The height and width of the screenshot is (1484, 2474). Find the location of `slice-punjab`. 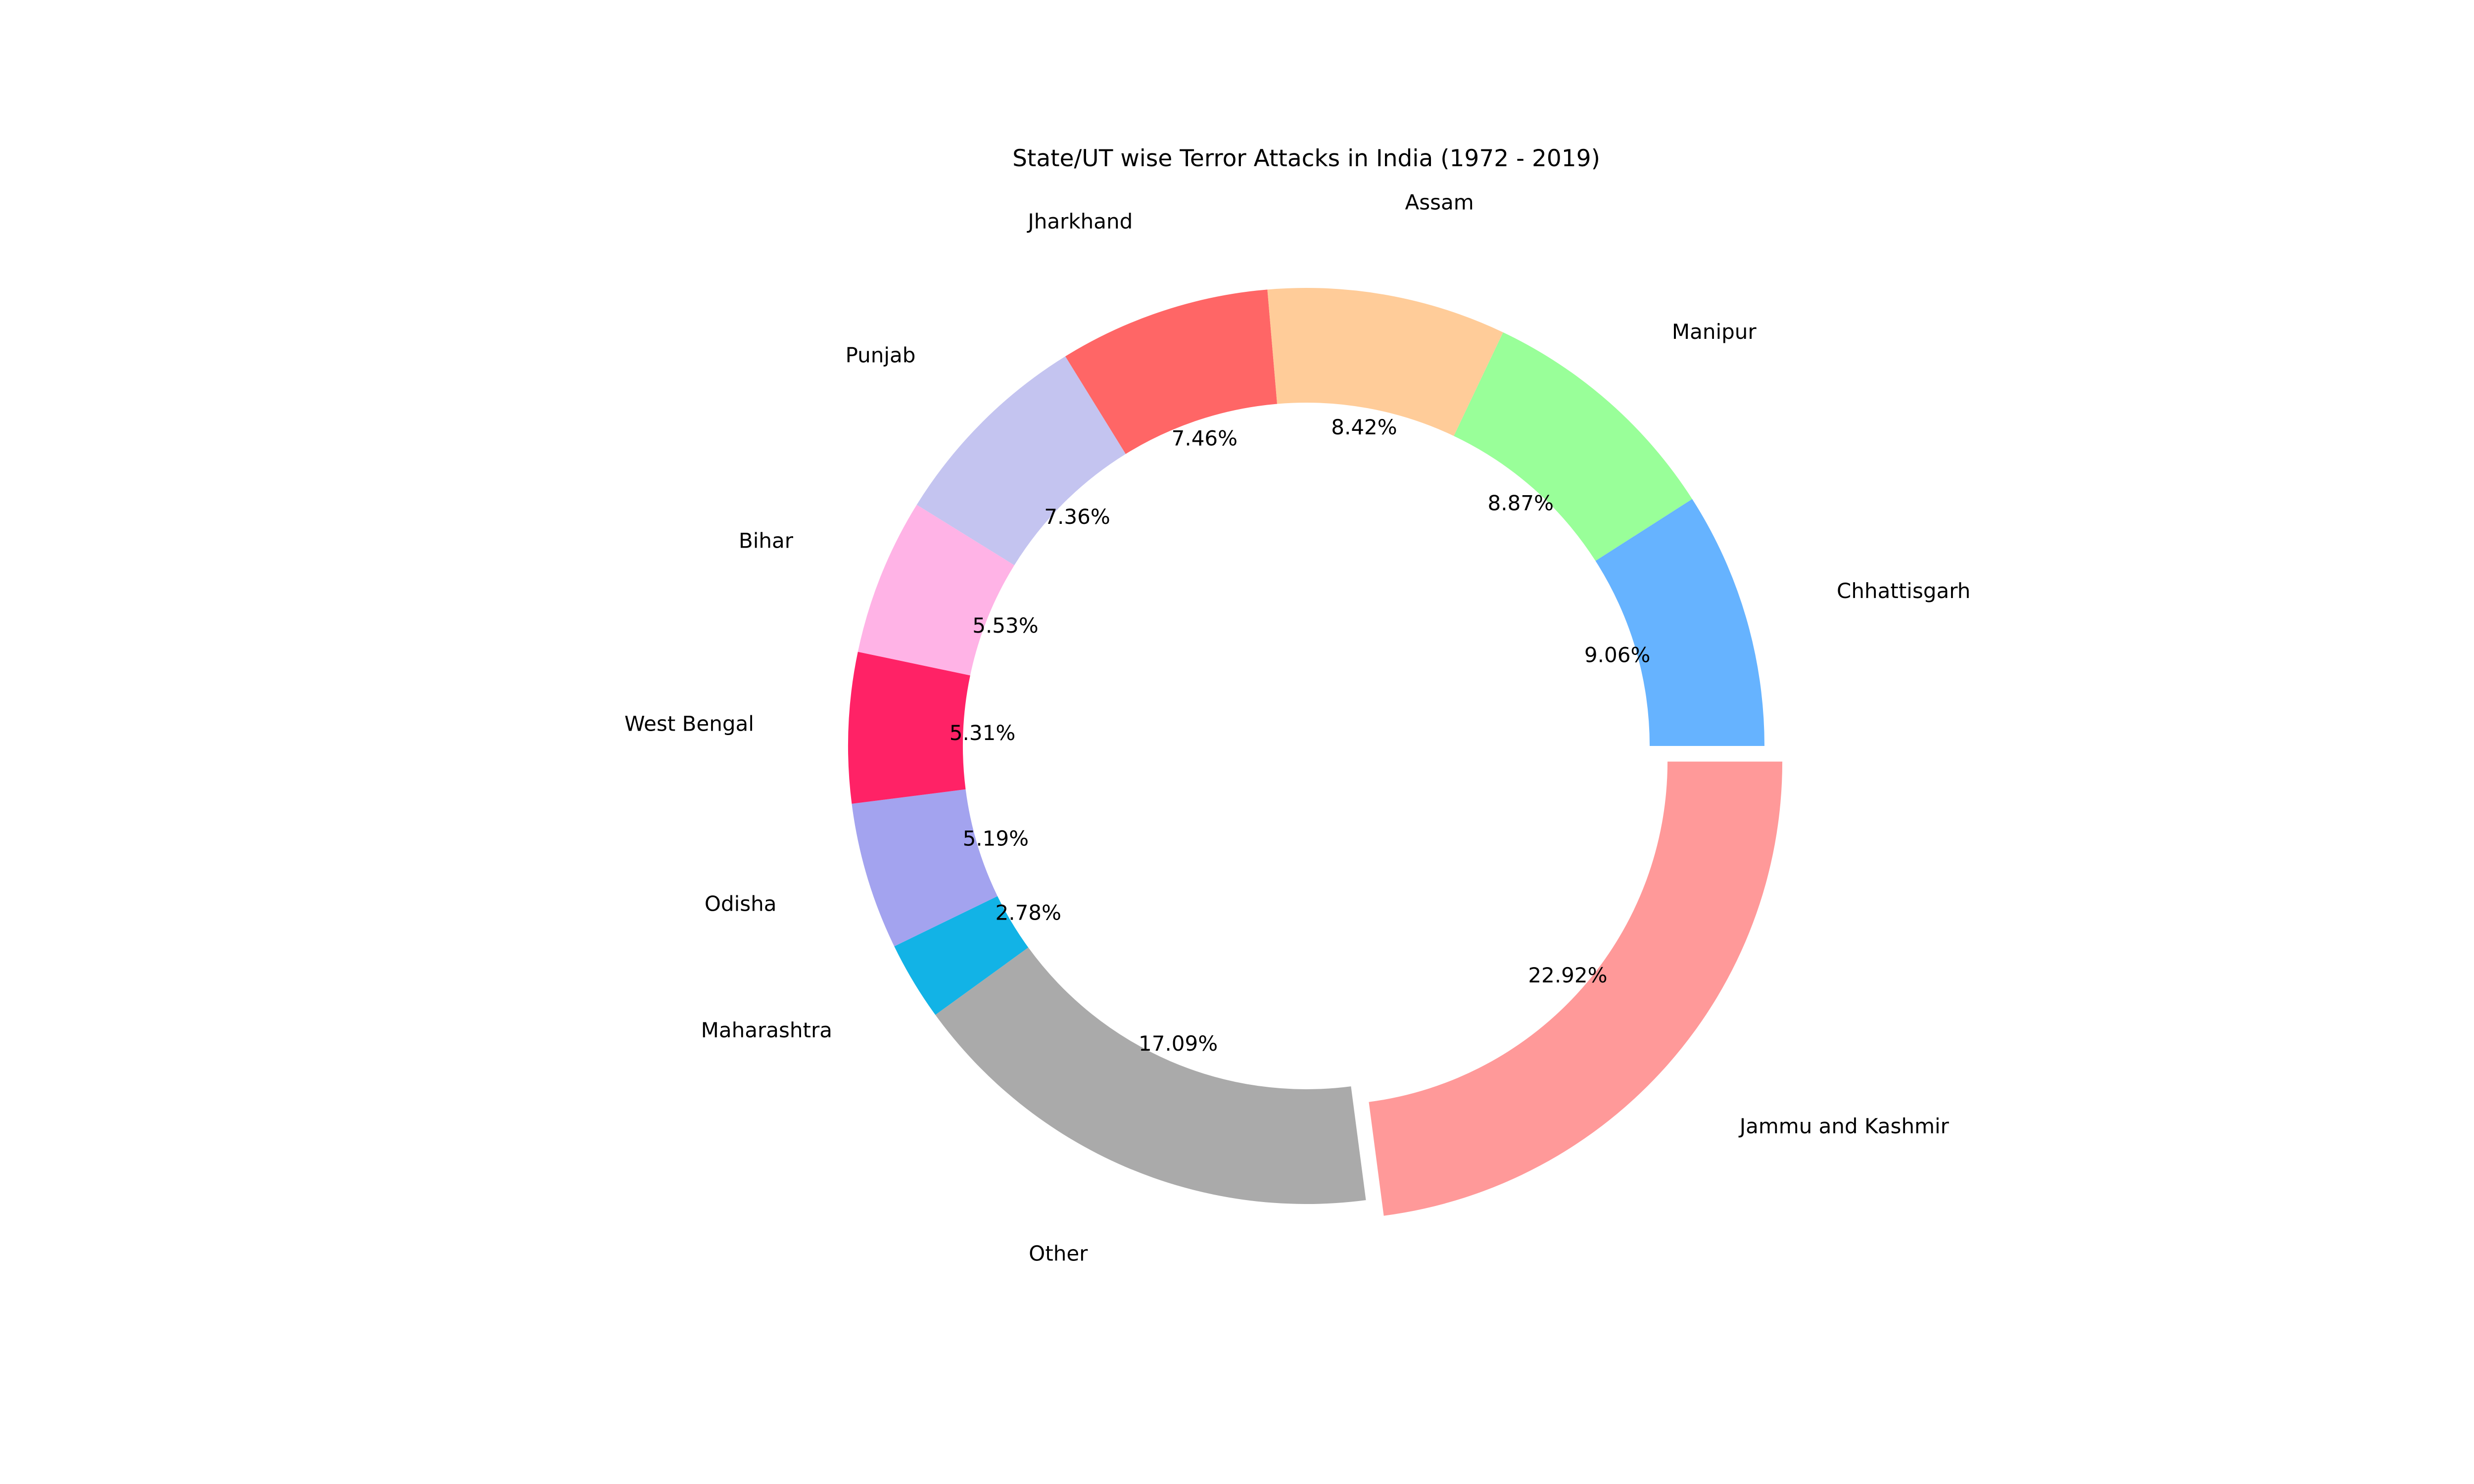

slice-punjab is located at coordinates (1021, 460).